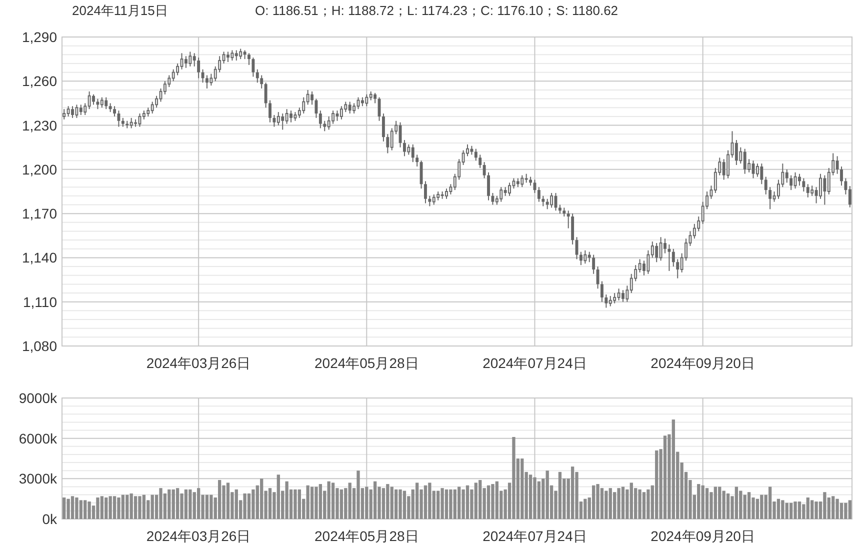 Image resolution: width=862 pixels, height=551 pixels. Describe the element at coordinates (436, 10) in the screenshot. I see `text: O: 1186.51；H: 1188.72；L: 1174.23；C: 1176.10；S: 1180.62` at that location.